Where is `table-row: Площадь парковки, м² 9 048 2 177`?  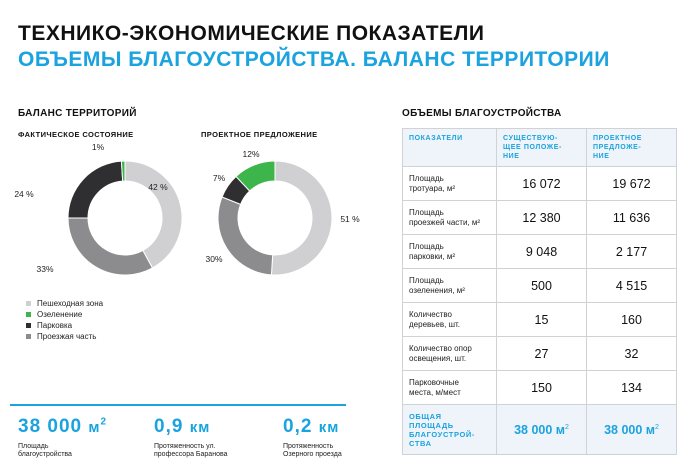
table-row: Площадь парковки, м² 9 048 2 177 is located at coordinates (539, 251).